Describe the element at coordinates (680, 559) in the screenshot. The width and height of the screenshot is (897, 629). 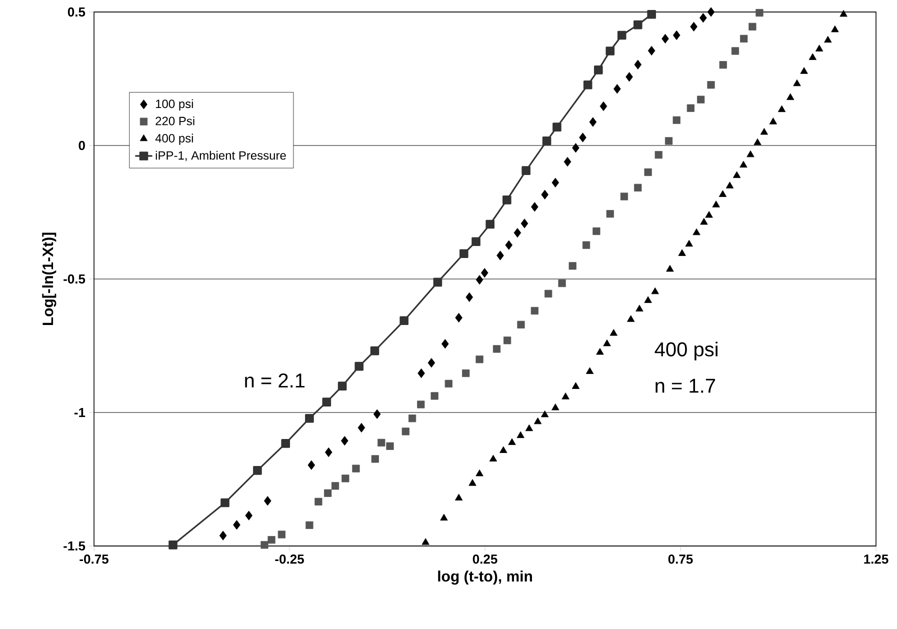
I see `x-tick-label: 0.75` at that location.